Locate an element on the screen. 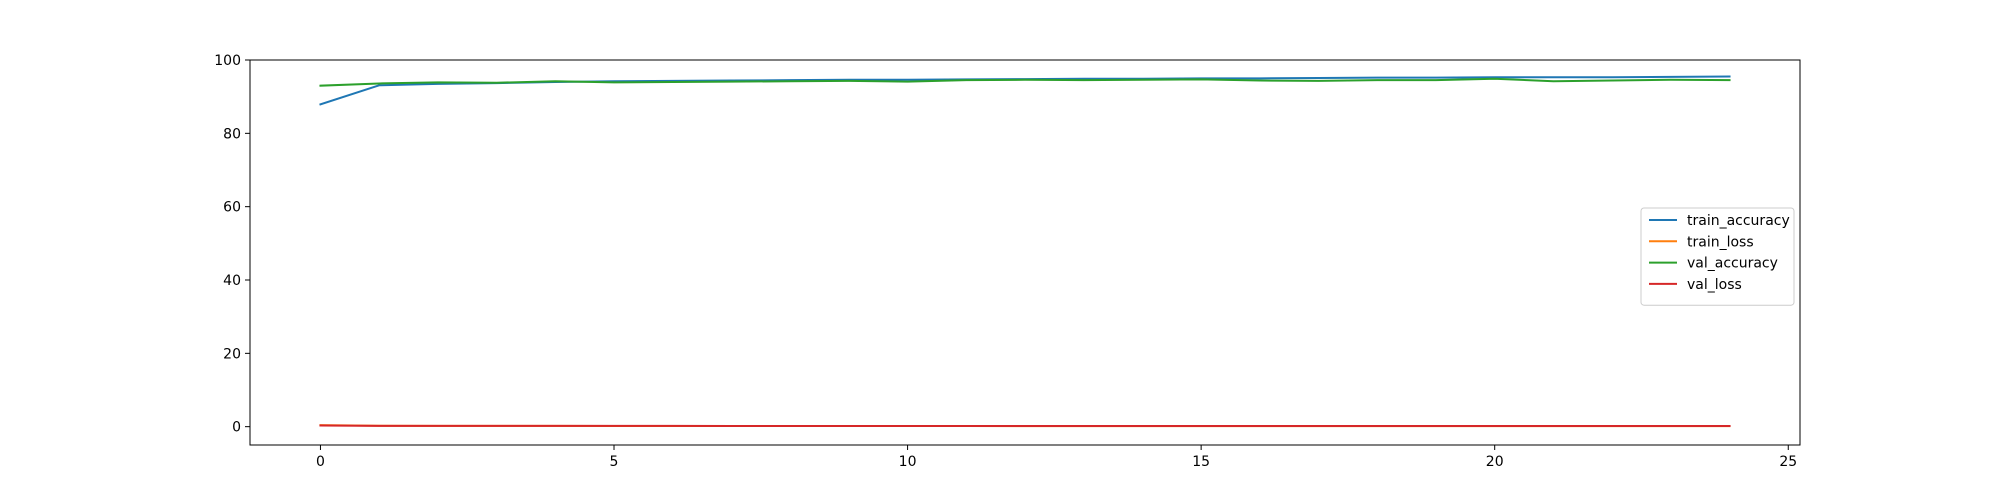  legend-label: train_accuracy is located at coordinates (1738, 221).